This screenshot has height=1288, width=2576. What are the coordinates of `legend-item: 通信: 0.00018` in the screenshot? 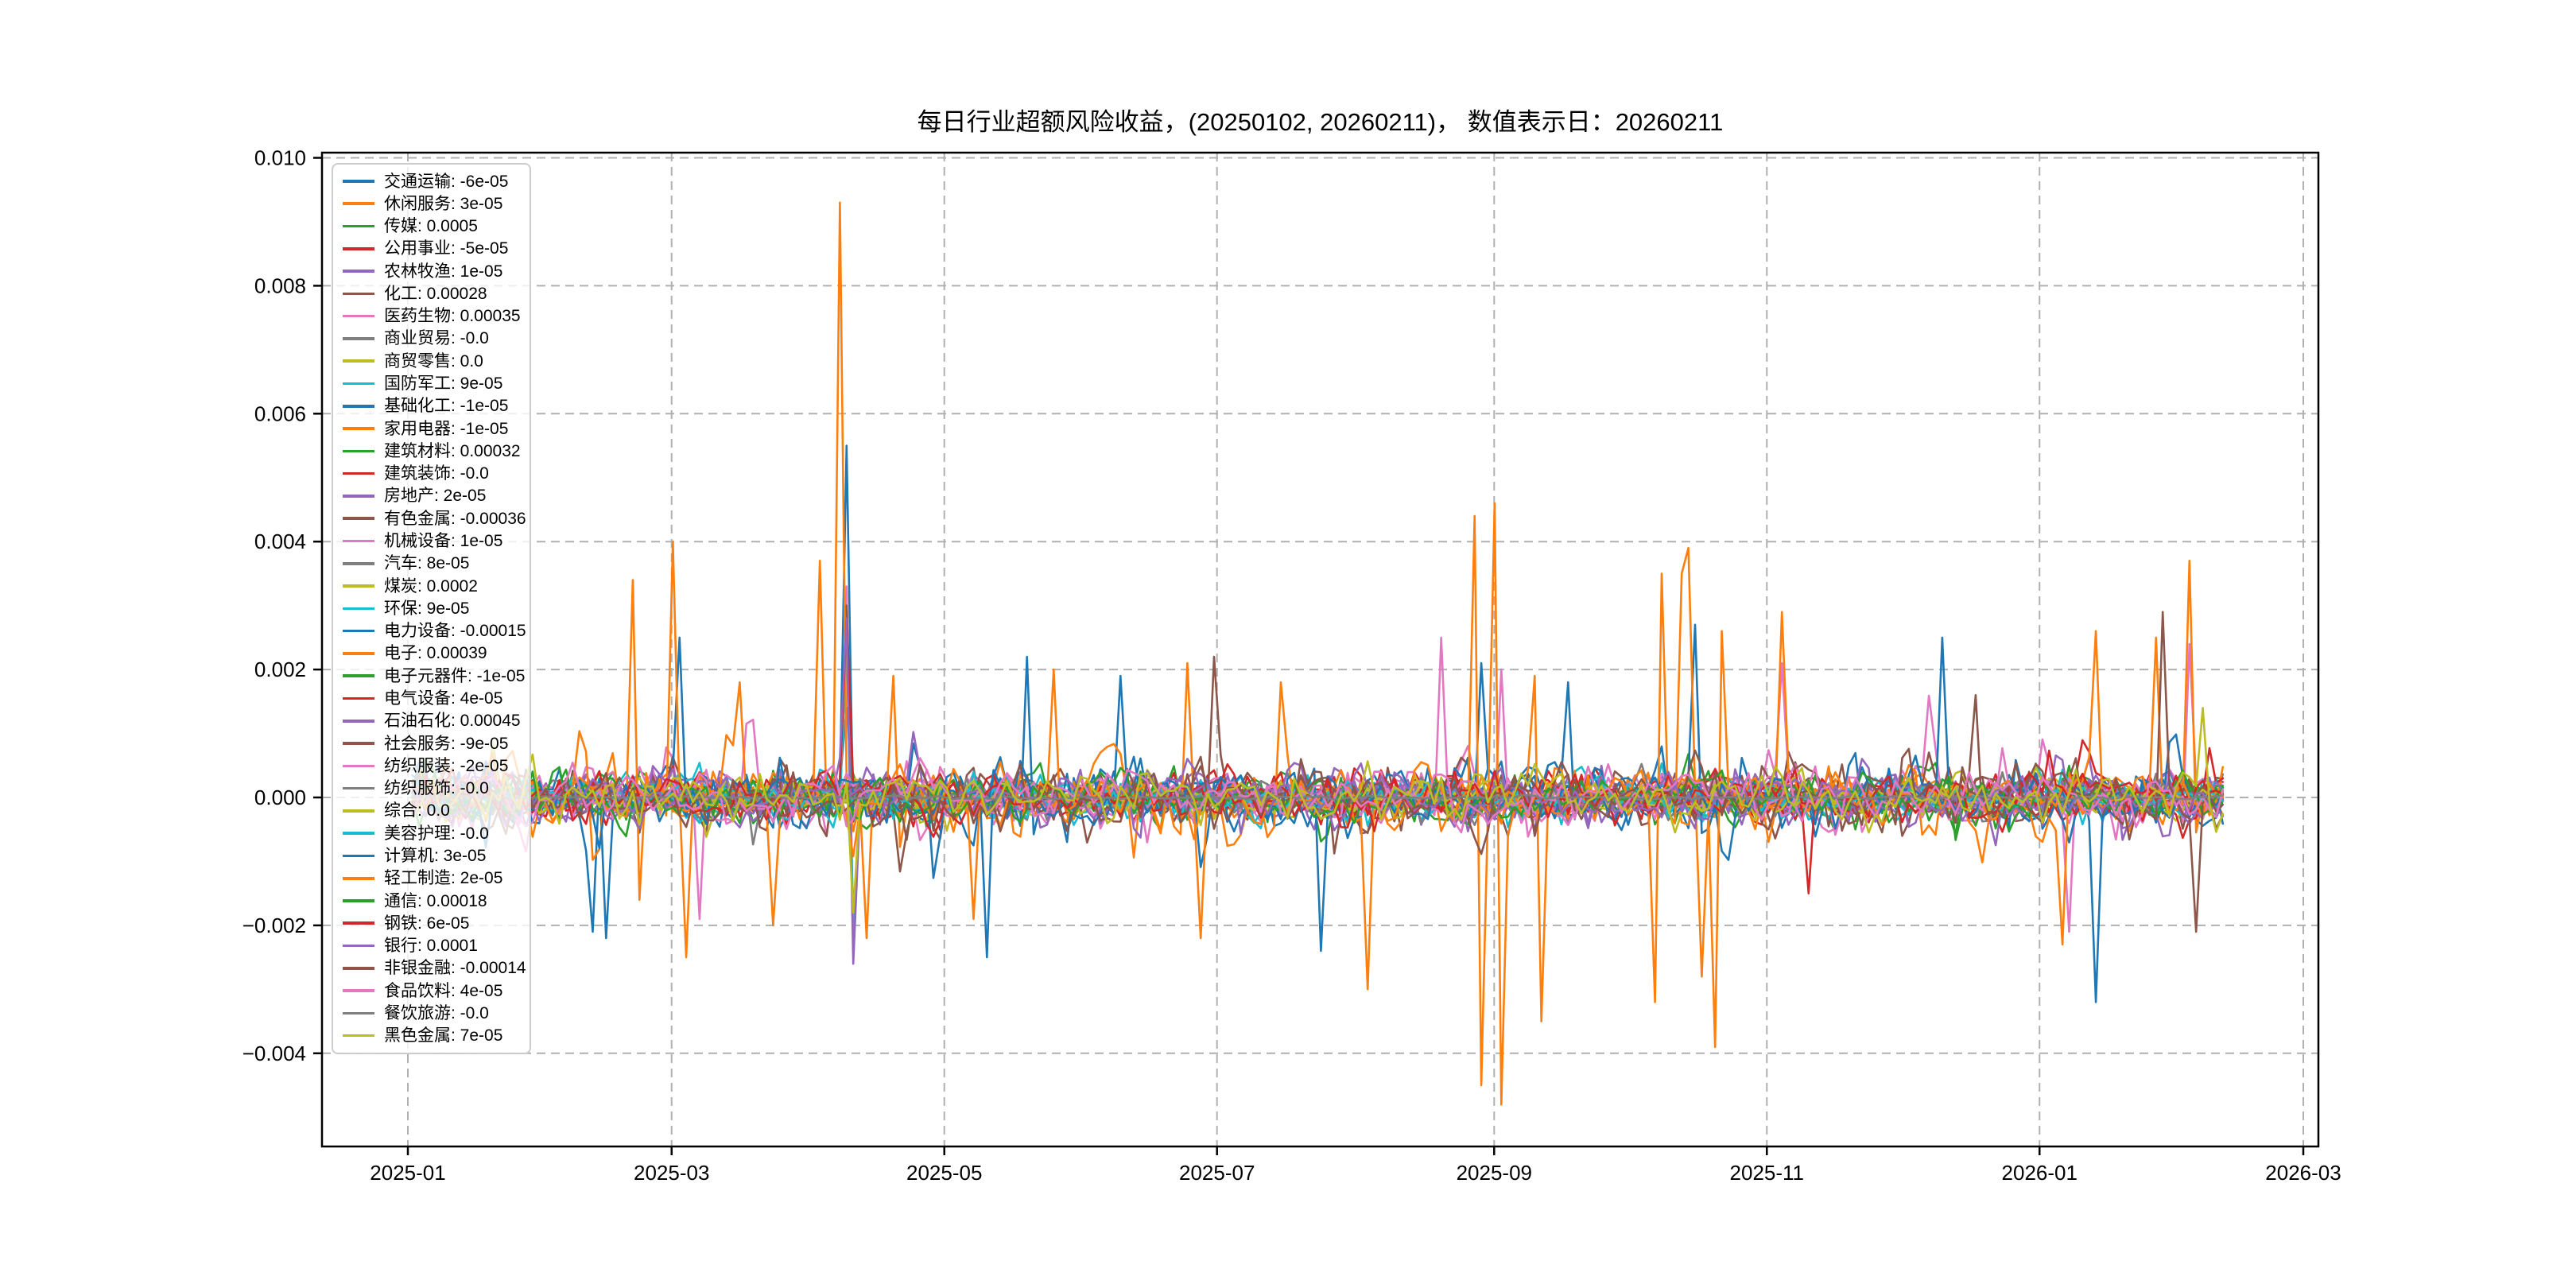 It's located at (435, 901).